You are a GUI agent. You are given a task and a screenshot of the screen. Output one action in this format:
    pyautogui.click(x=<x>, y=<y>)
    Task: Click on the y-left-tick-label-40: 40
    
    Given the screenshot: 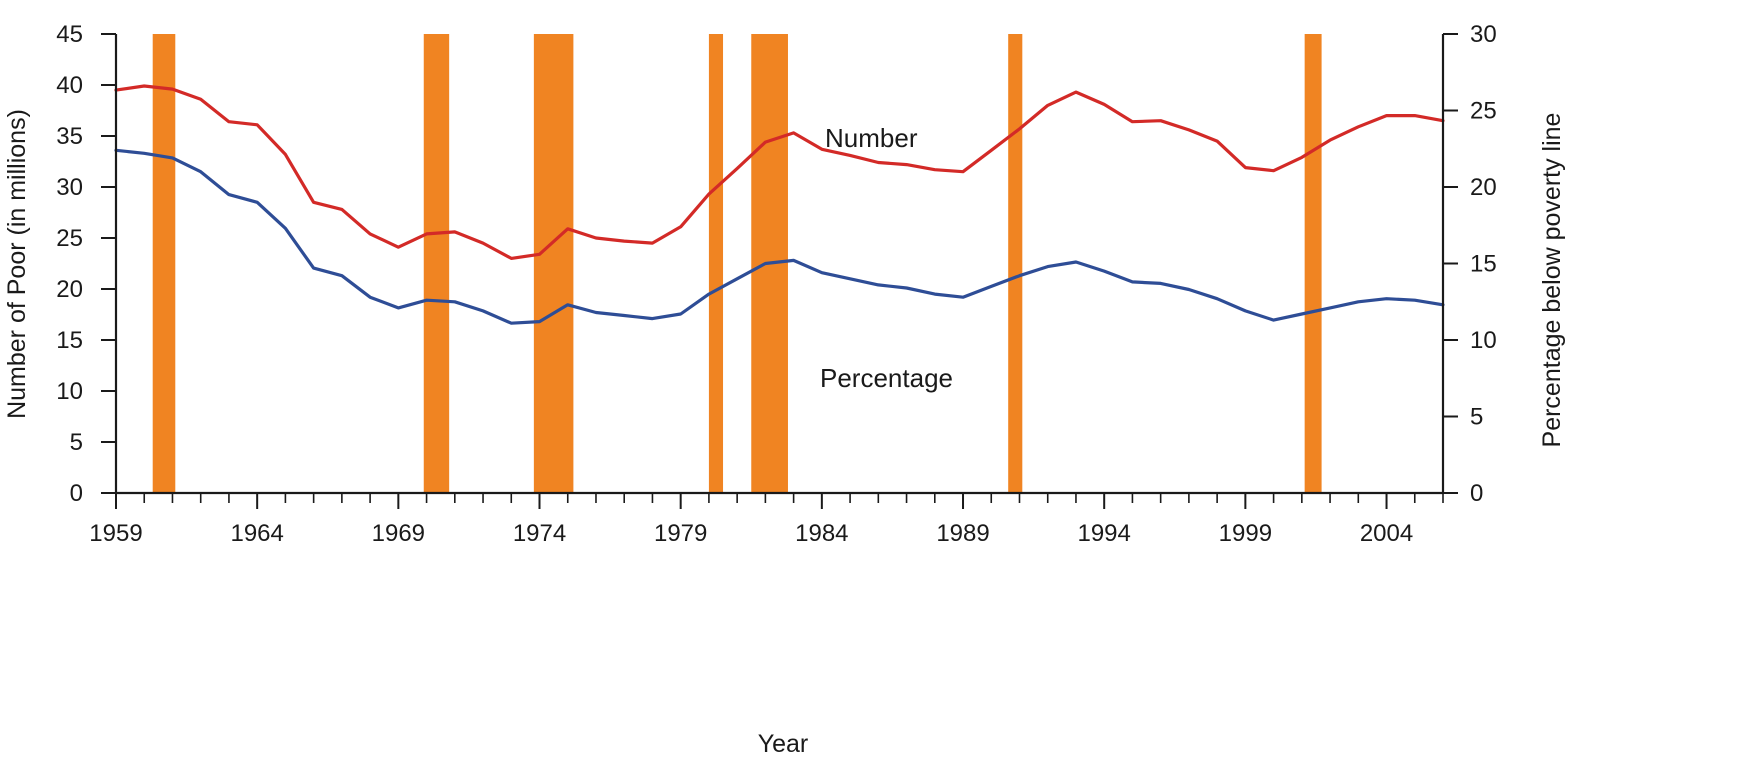 What is the action you would take?
    pyautogui.click(x=69, y=85)
    